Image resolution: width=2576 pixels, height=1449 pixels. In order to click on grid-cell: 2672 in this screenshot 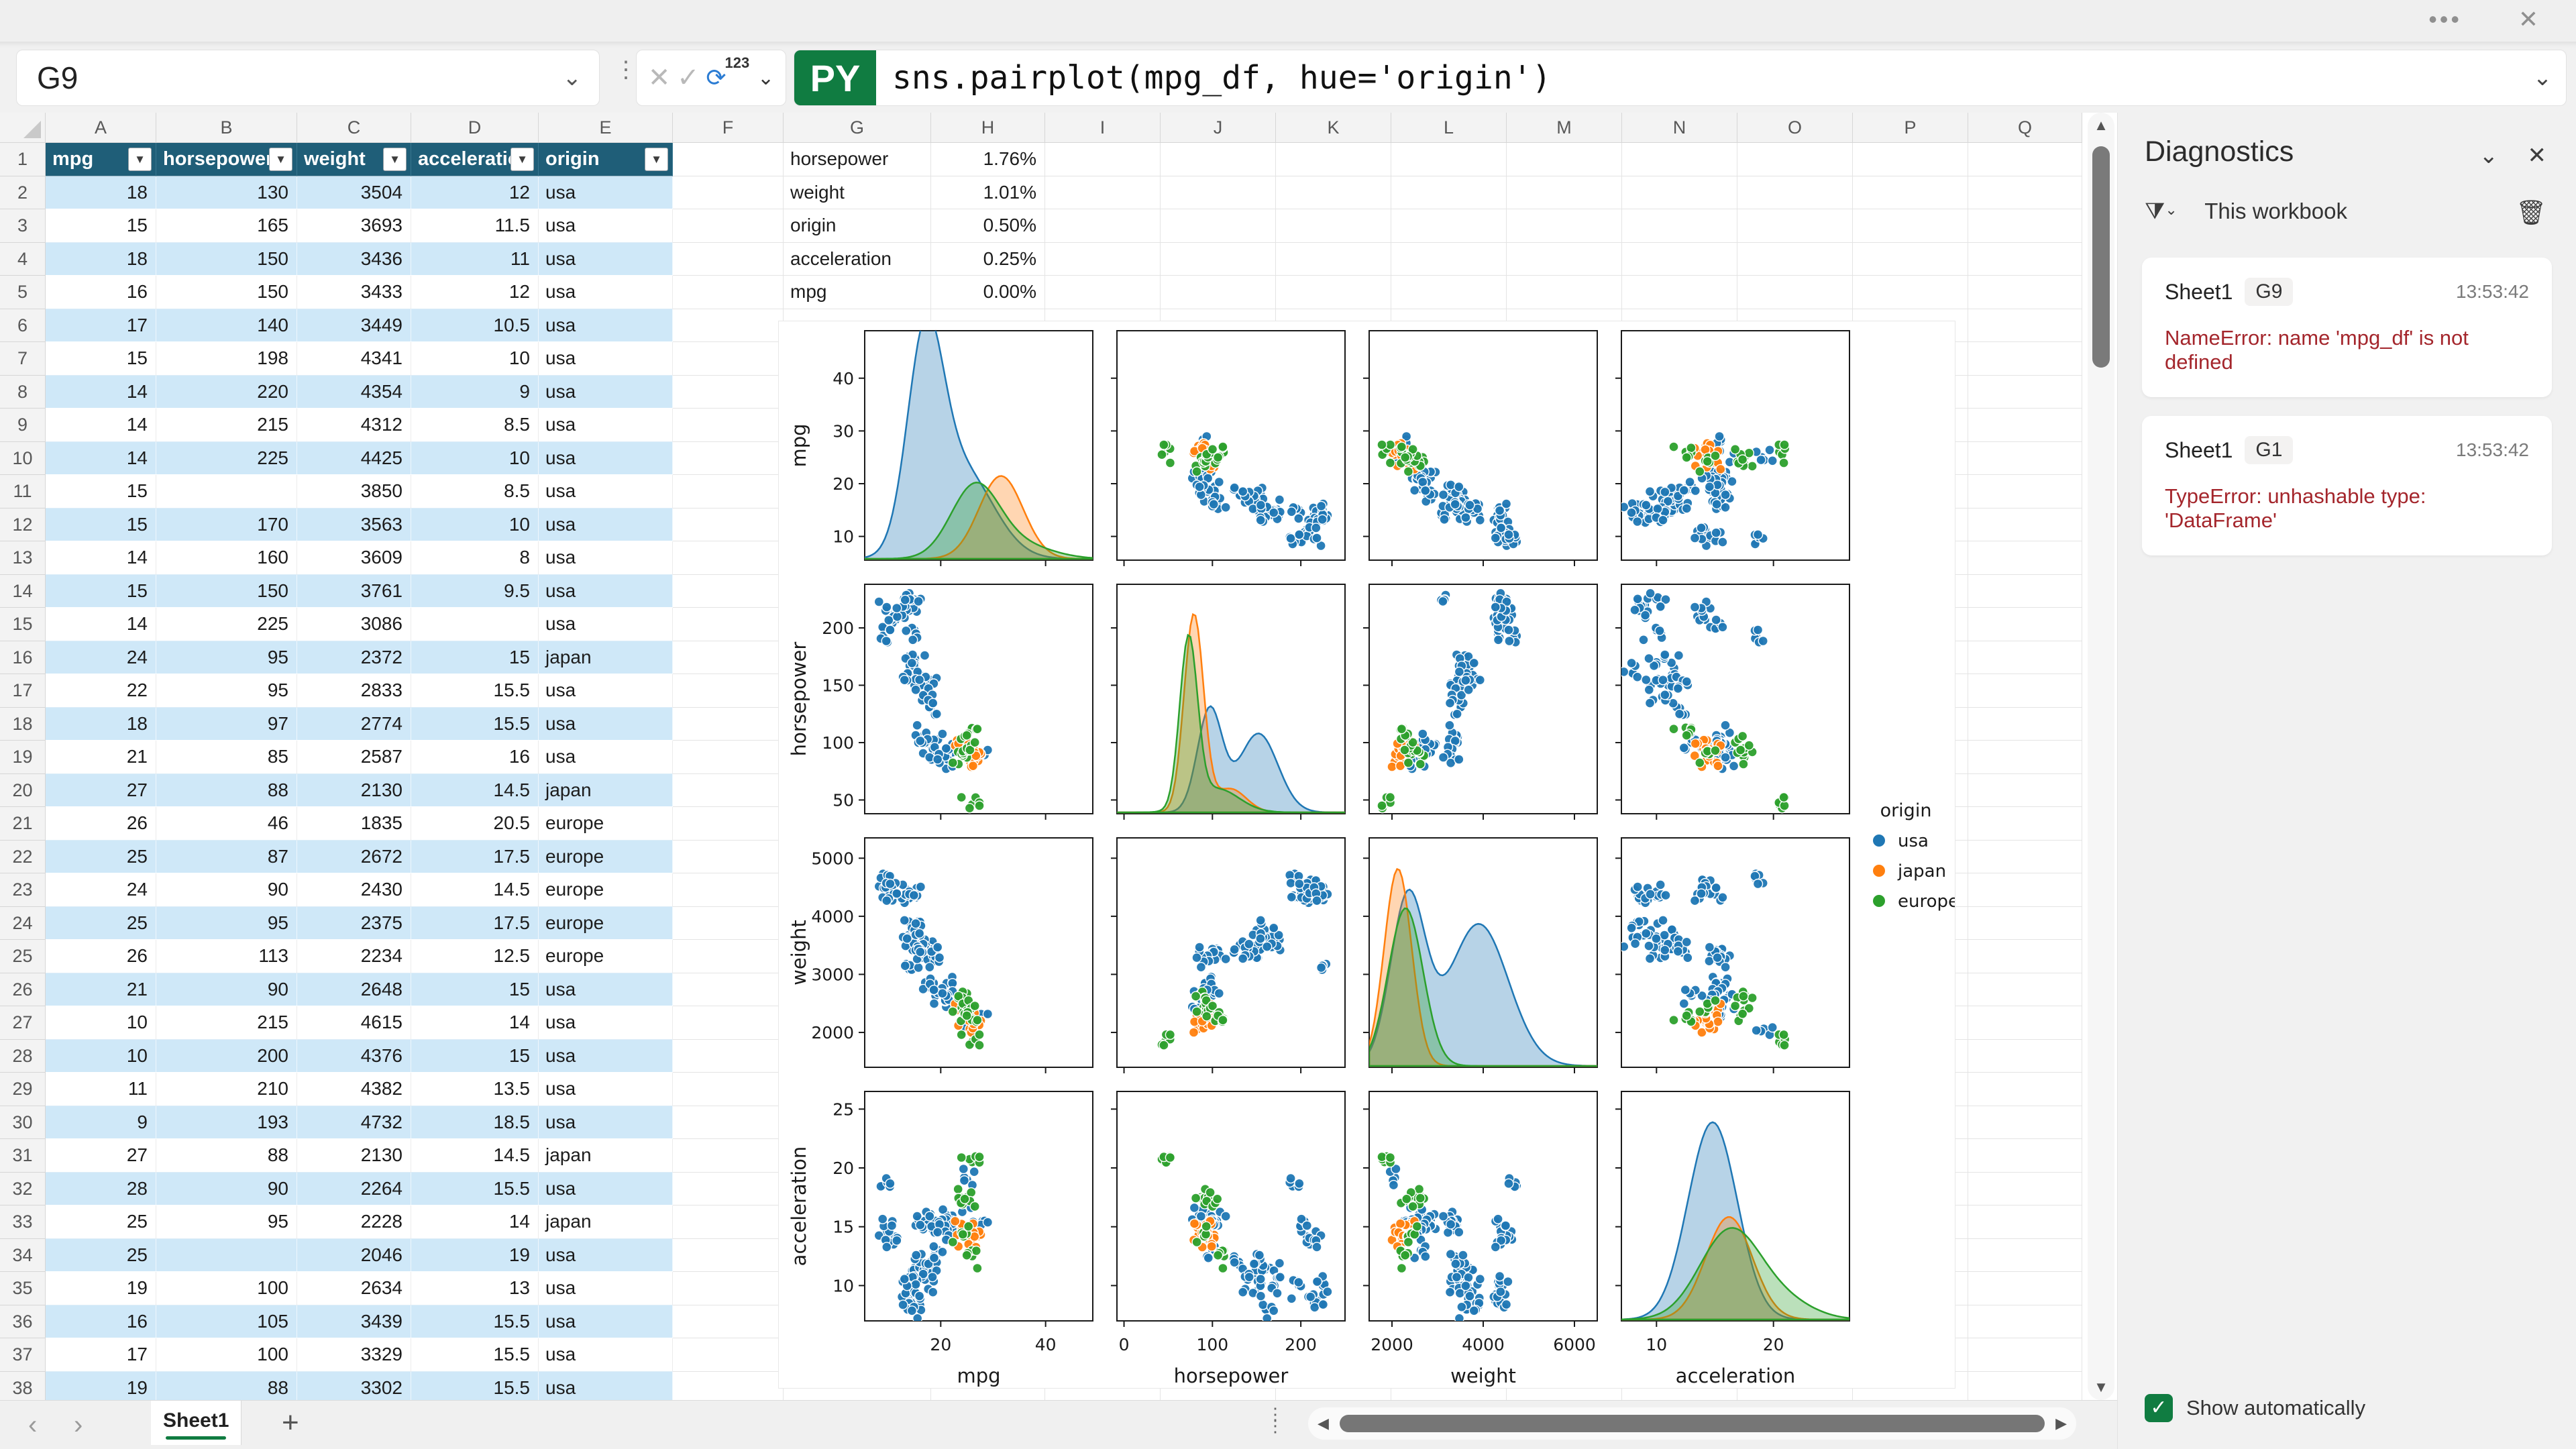, I will do `click(354, 856)`.